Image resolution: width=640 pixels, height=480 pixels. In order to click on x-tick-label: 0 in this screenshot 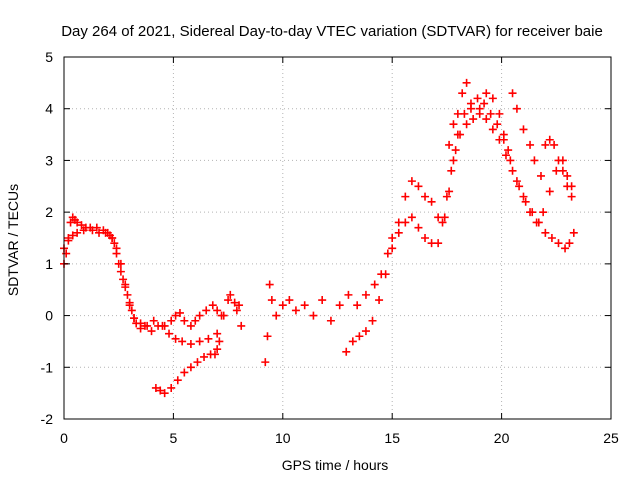, I will do `click(64, 438)`.